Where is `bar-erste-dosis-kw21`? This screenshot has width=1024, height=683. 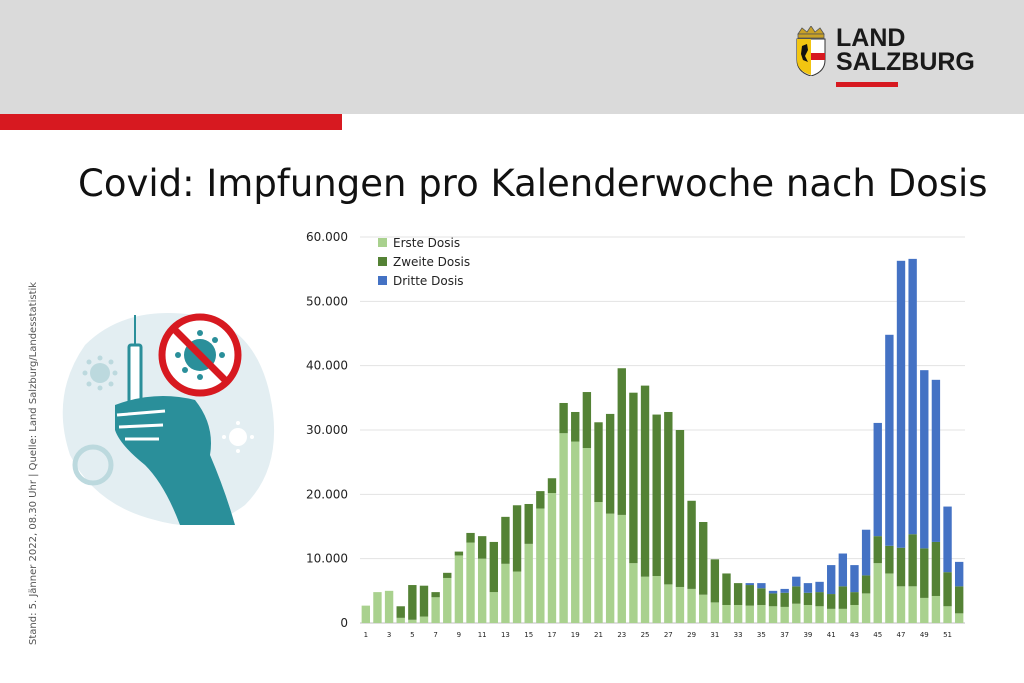 bar-erste-dosis-kw21 is located at coordinates (598, 562).